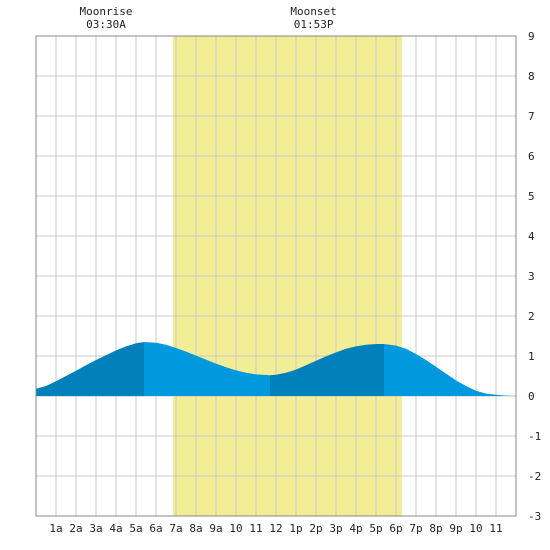  Describe the element at coordinates (155, 528) in the screenshot. I see `x-tick-label: 6a` at that location.